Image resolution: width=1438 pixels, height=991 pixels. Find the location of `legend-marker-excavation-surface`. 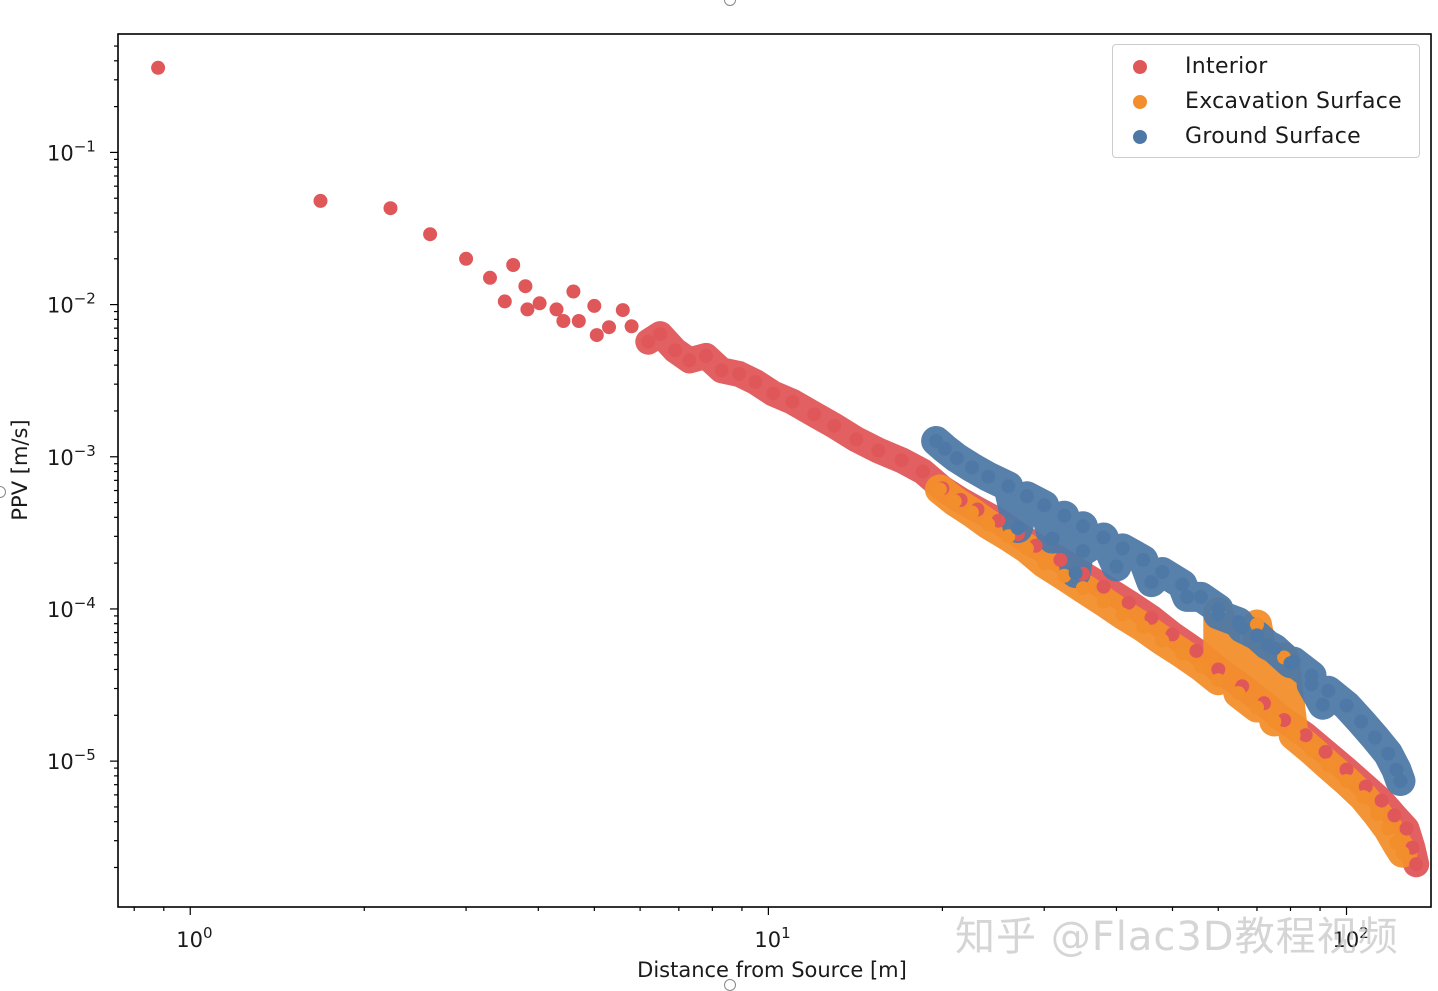

legend-marker-excavation-surface is located at coordinates (1140, 101).